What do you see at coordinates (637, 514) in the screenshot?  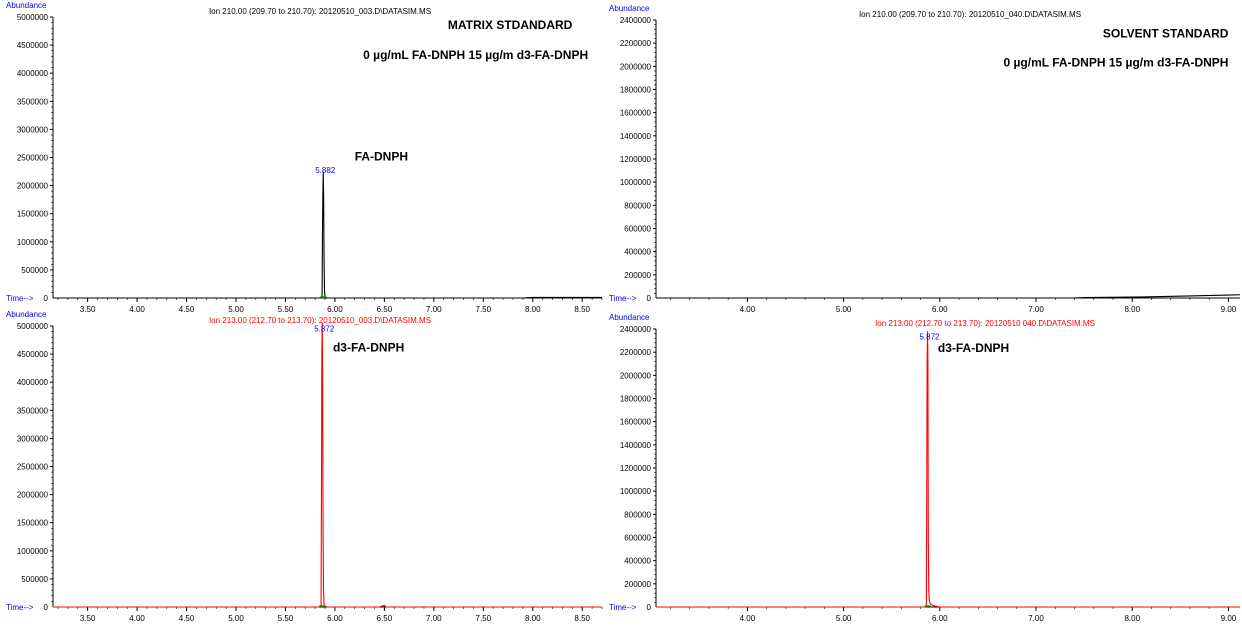 I see `y-tick-label: 800000` at bounding box center [637, 514].